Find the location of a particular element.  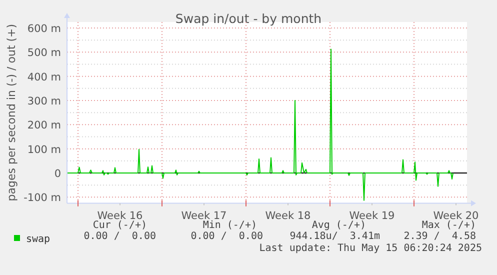

y-tick-label: 0 is located at coordinates (57, 174).